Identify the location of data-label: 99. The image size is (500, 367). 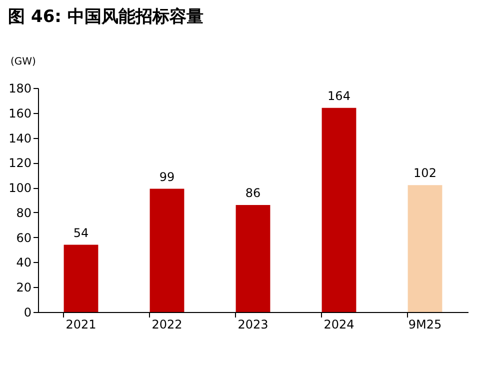
(167, 177).